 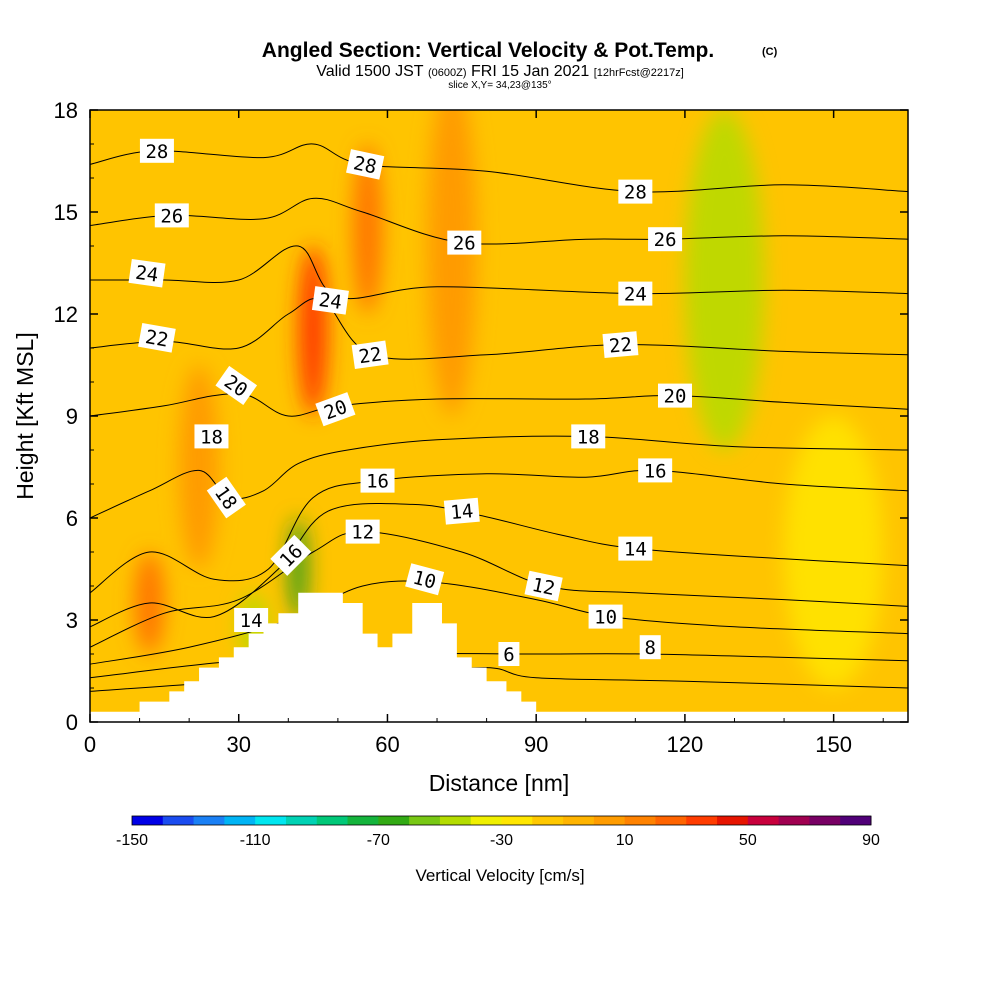 I want to click on colorbar-tick-label: 10, so click(x=625, y=840).